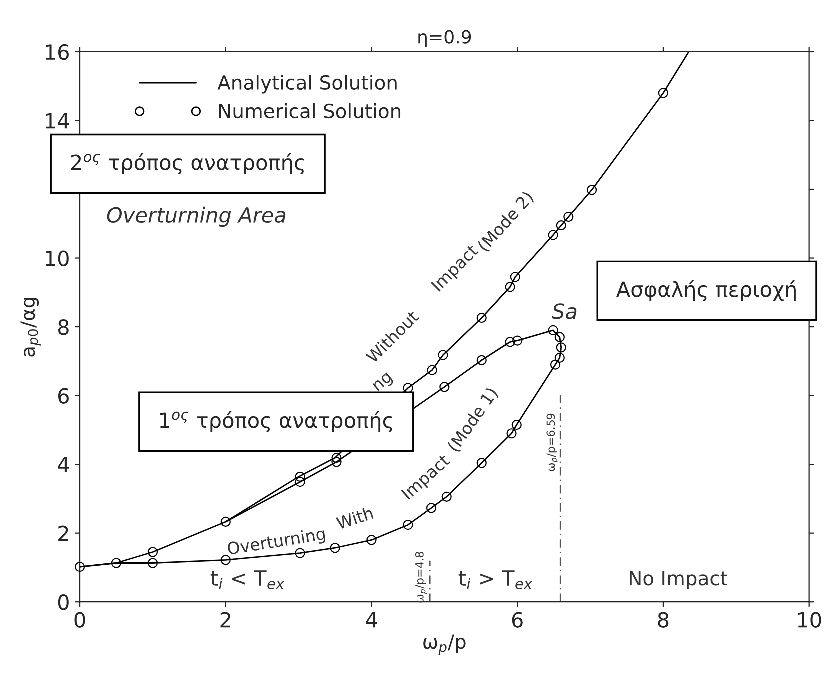 The height and width of the screenshot is (675, 825). Describe the element at coordinates (663, 620) in the screenshot. I see `x-tick-label: 8` at that location.